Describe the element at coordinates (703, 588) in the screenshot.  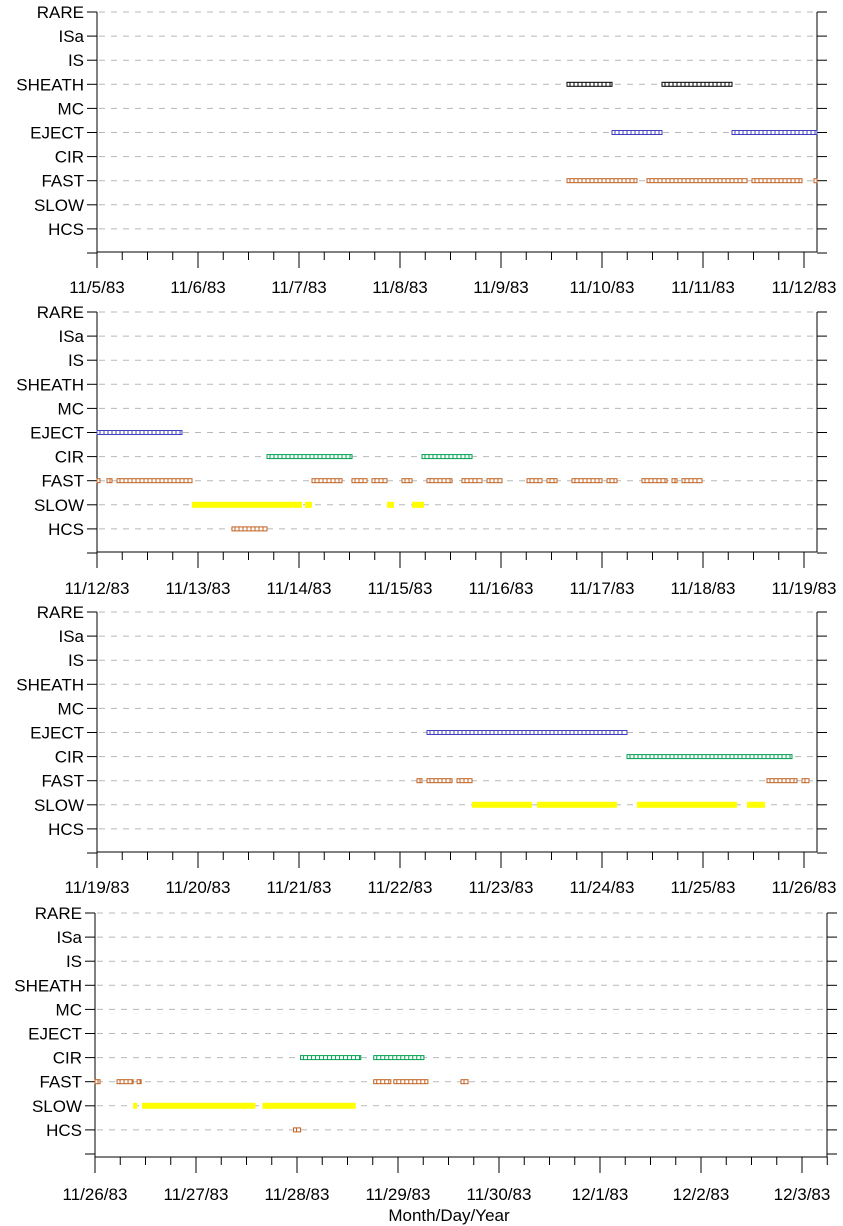
I see `x-tick-label: 11/18/83` at that location.